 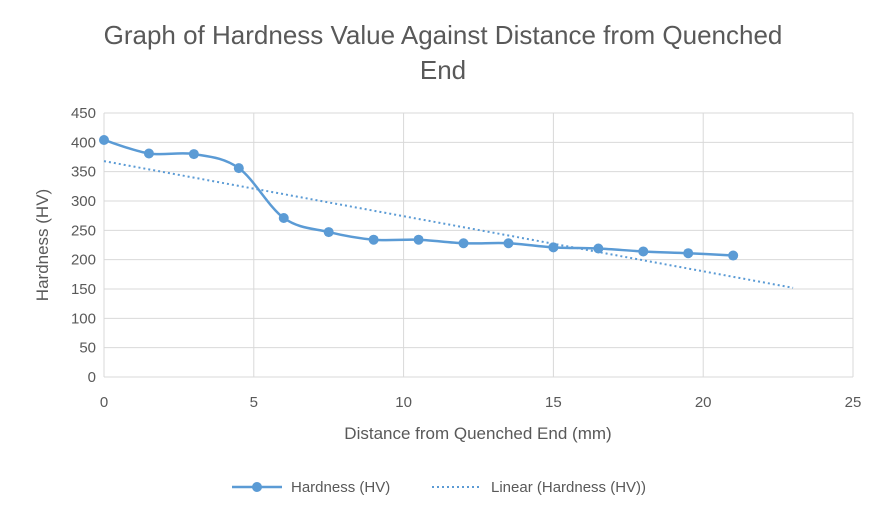 I want to click on y-tick-label: 100, so click(x=83, y=318).